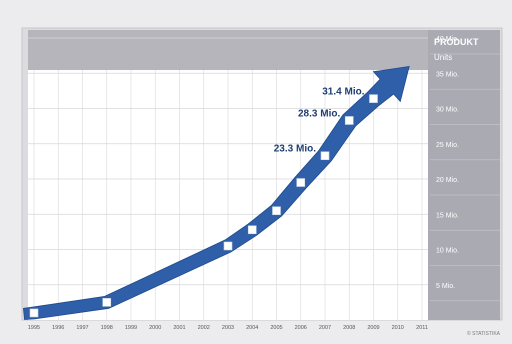  I want to click on data-label: 23.3 Mio., so click(295, 149).